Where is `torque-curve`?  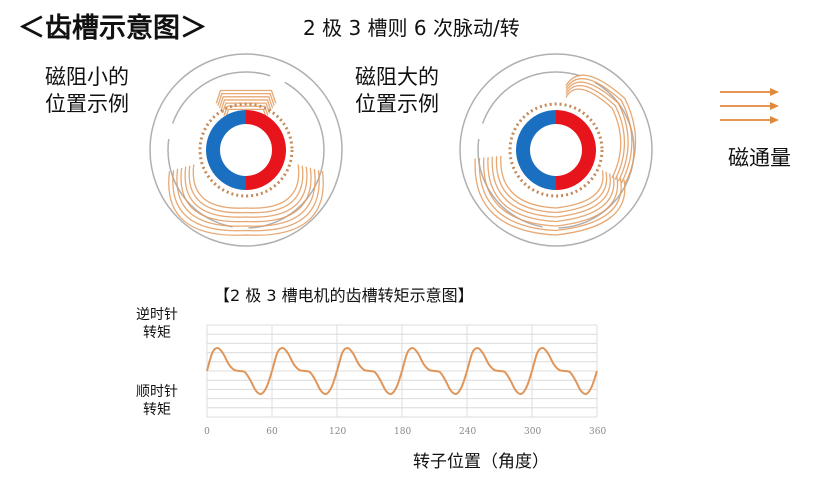
torque-curve is located at coordinates (402, 371).